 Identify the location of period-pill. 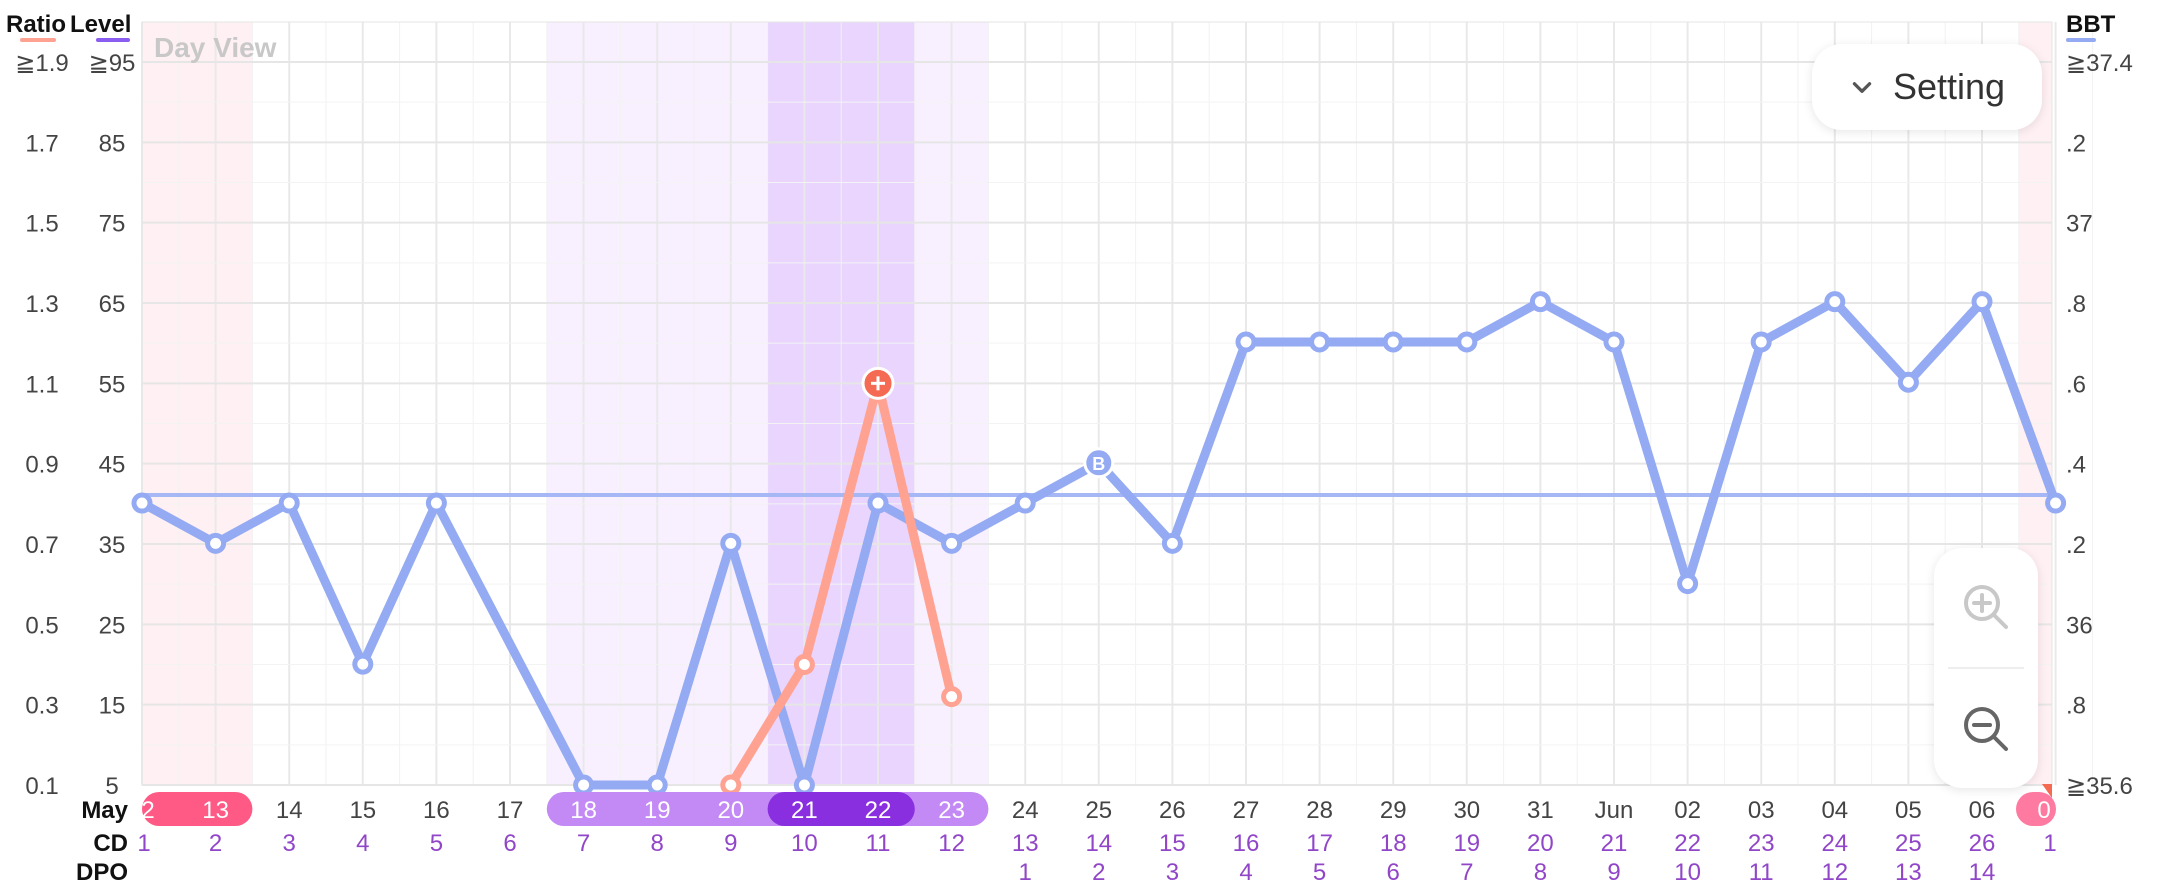
(197, 809).